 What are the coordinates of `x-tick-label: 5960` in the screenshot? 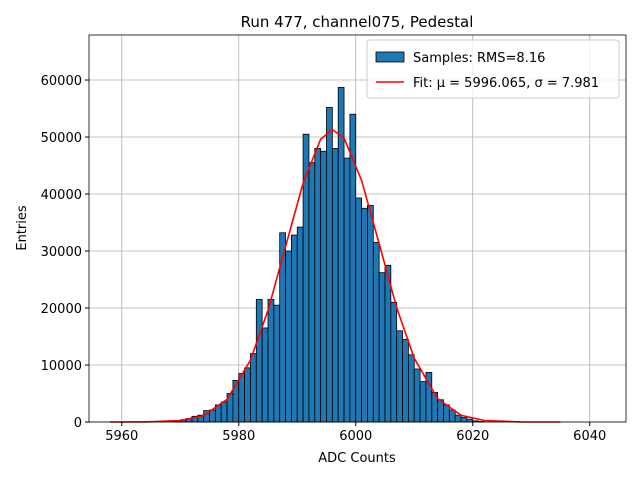 It's located at (121, 436).